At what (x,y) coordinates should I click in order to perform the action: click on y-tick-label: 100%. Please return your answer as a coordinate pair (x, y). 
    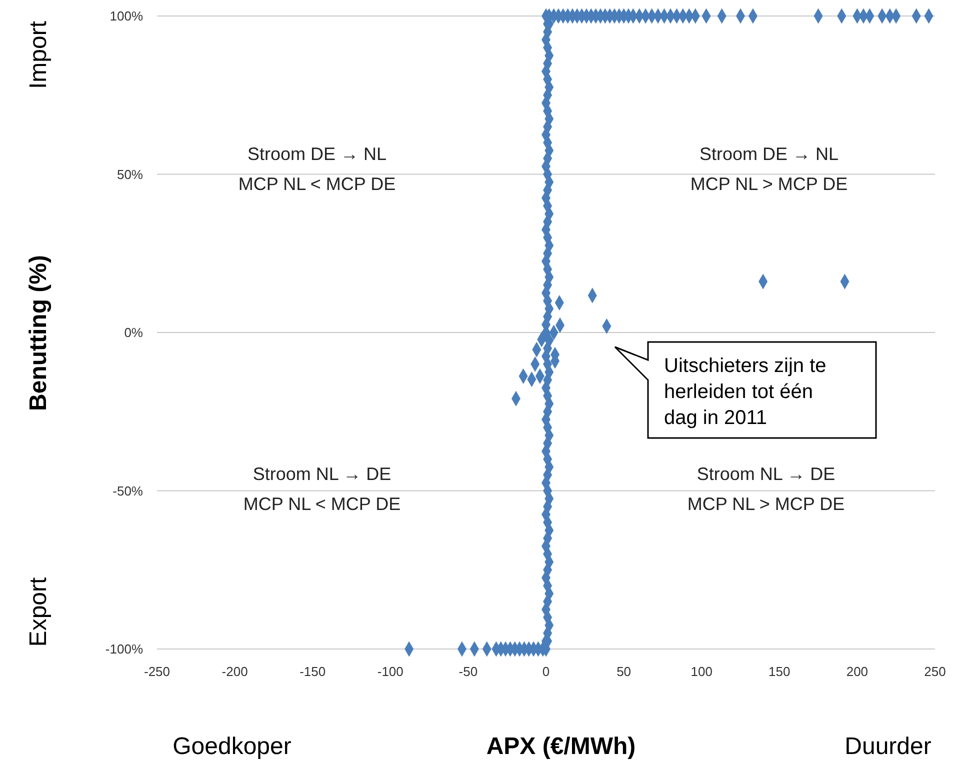
    Looking at the image, I should click on (127, 16).